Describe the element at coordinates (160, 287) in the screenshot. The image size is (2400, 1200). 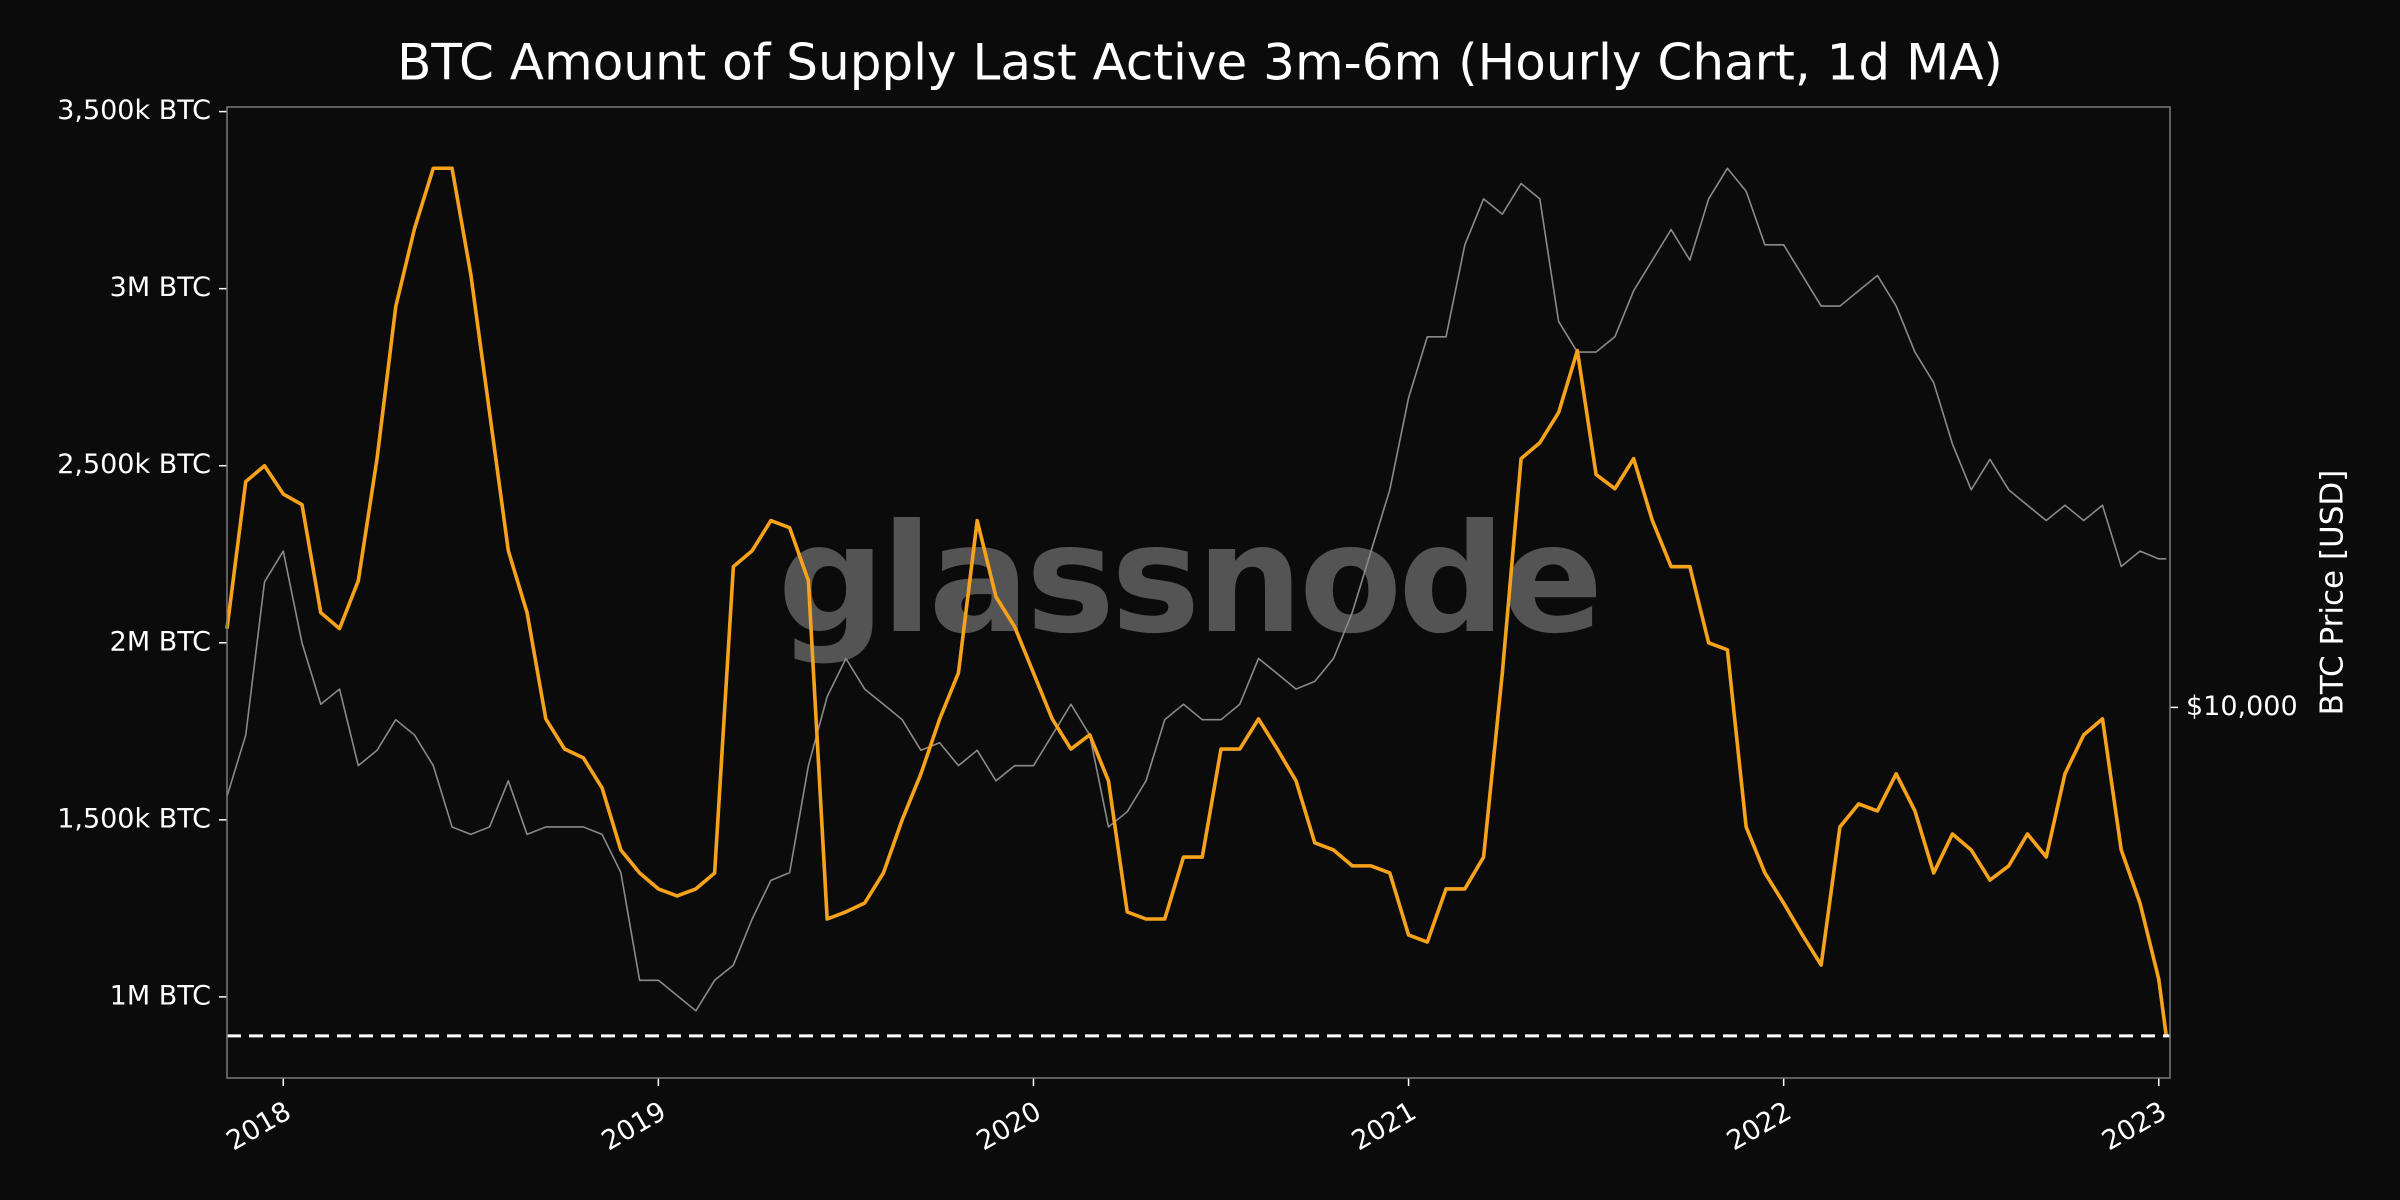
I see `y-tick-label: 3M BTC` at that location.